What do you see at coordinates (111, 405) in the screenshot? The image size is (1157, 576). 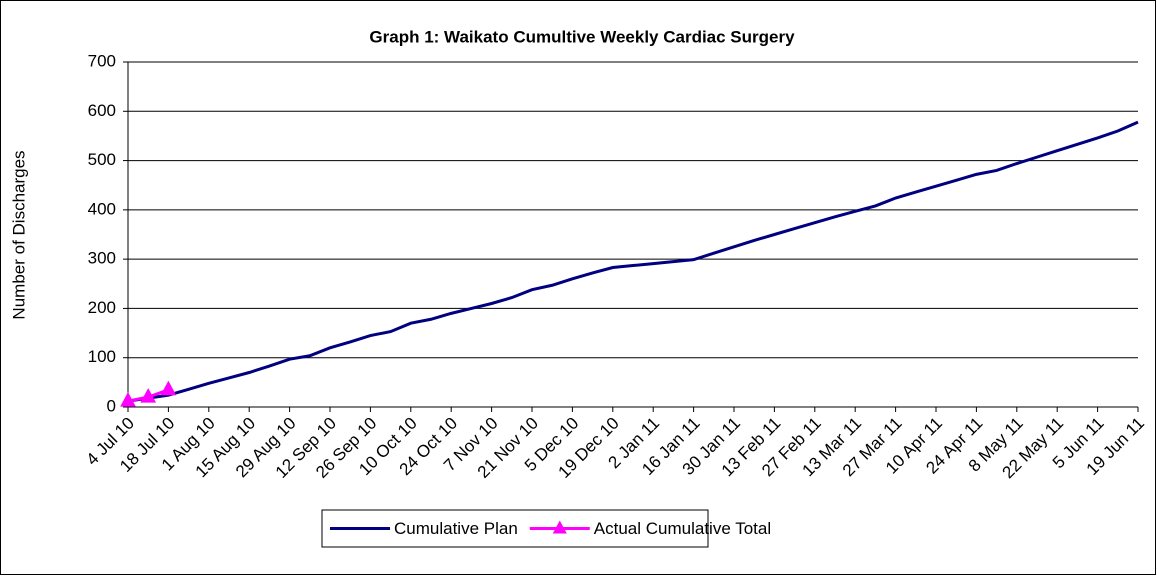 I see `y-tick-label: 0` at bounding box center [111, 405].